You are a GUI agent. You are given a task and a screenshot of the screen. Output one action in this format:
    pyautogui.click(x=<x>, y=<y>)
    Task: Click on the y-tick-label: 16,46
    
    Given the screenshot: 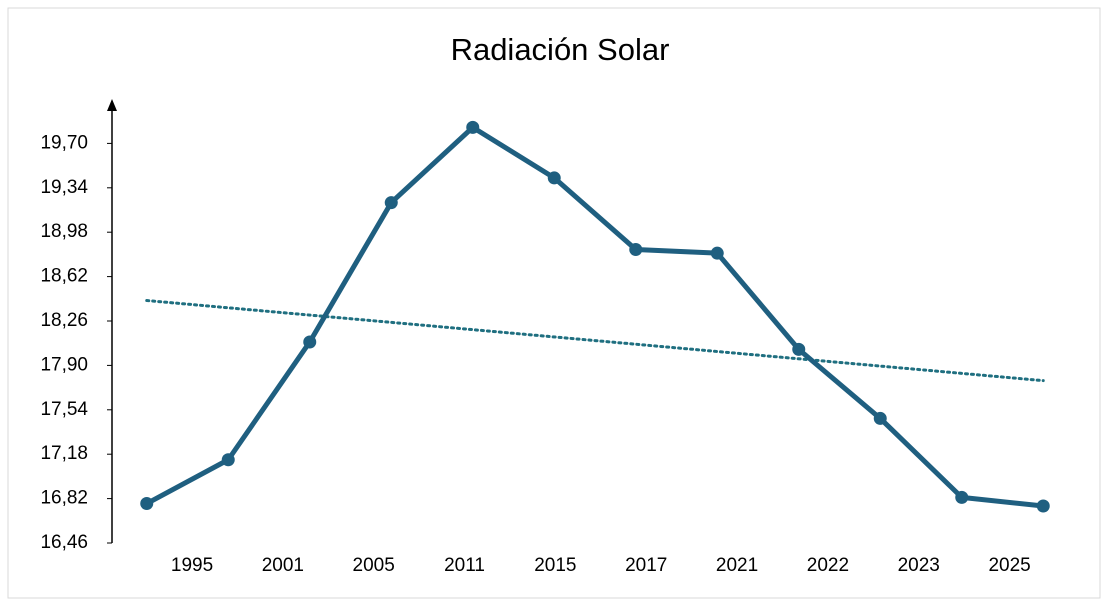 What is the action you would take?
    pyautogui.click(x=64, y=542)
    